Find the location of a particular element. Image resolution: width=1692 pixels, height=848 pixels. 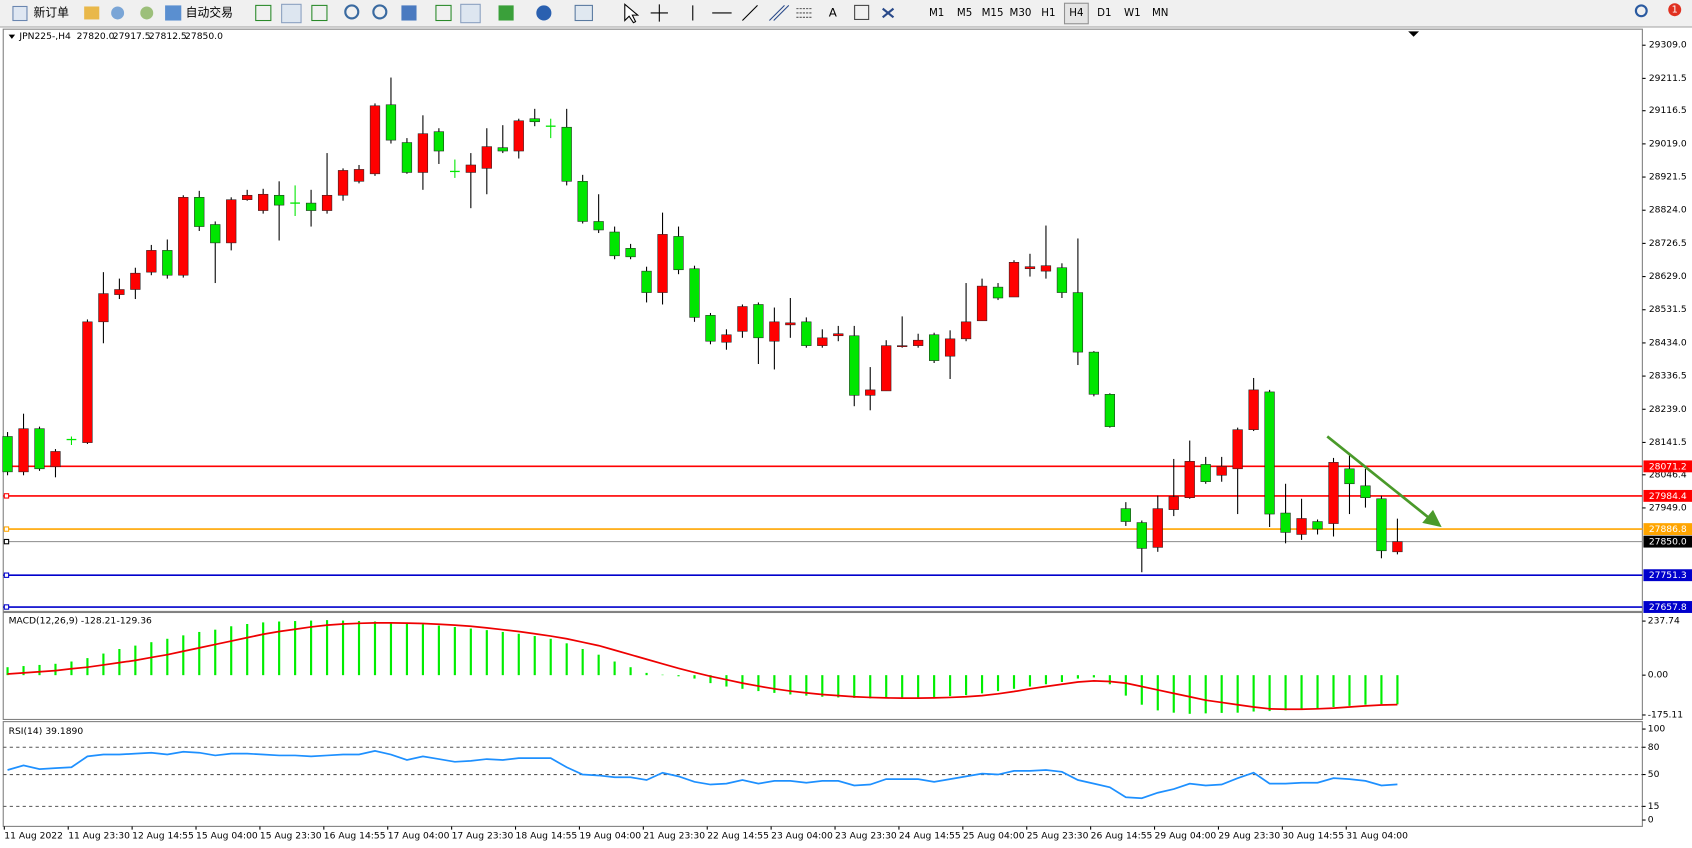

level-handle is located at coordinates (6, 496).